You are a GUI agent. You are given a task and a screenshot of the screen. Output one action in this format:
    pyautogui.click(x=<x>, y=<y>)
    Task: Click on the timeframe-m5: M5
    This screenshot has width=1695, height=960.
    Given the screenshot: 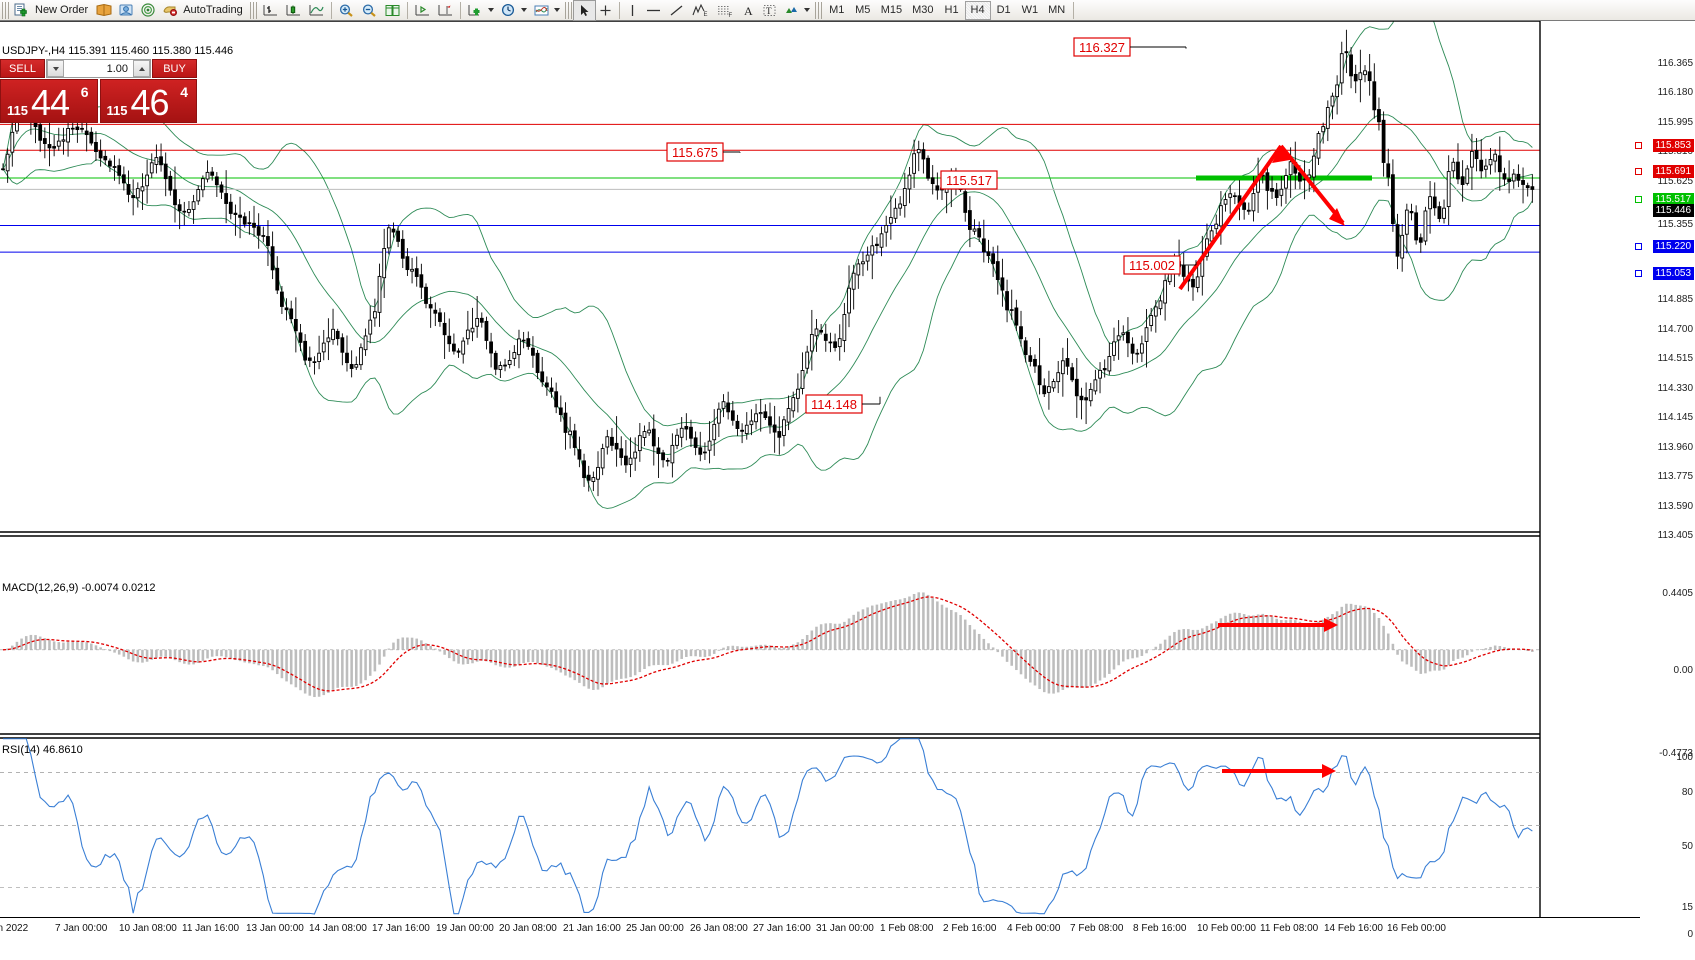 What is the action you would take?
    pyautogui.click(x=863, y=10)
    